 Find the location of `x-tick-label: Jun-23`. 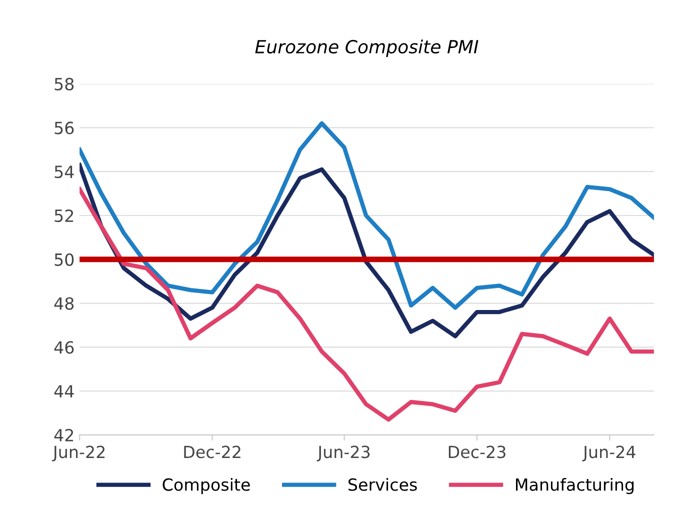

x-tick-label: Jun-23 is located at coordinates (343, 454).